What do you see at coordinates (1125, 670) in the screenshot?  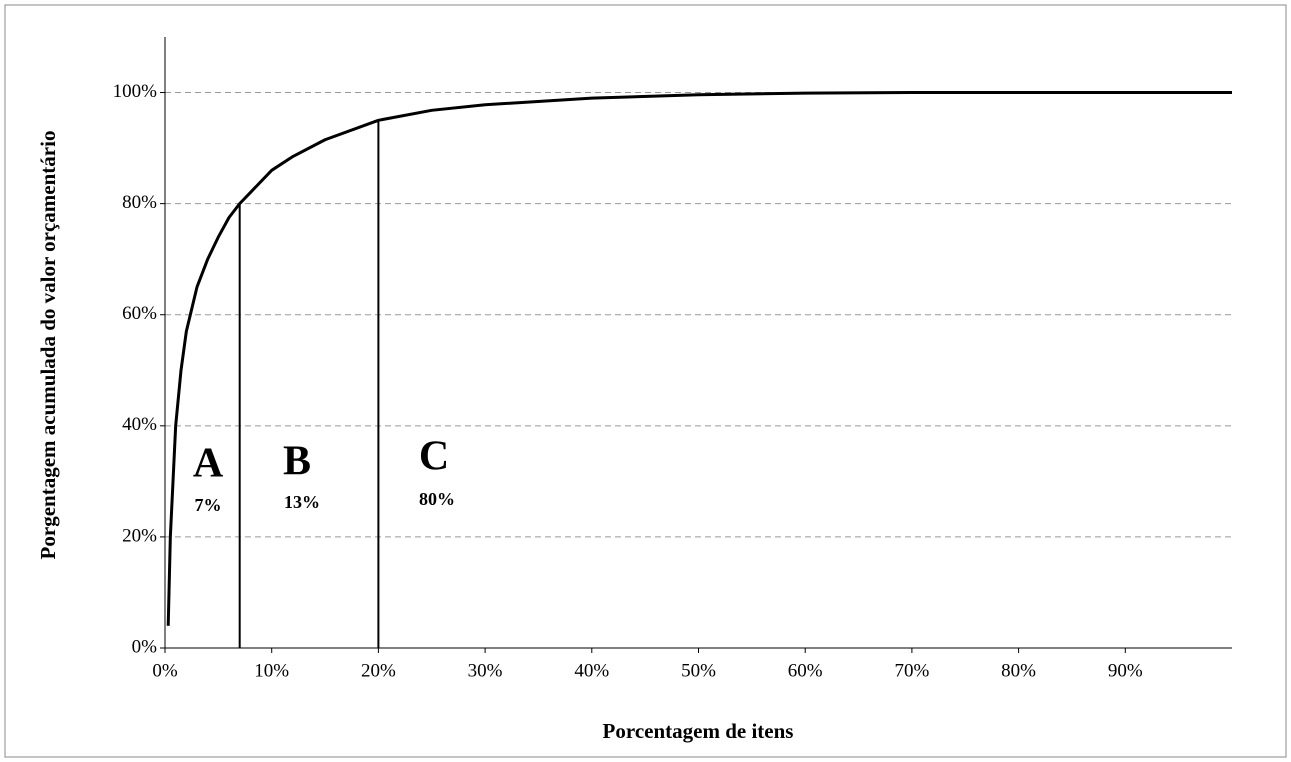 I see `x-tick-label: 90%` at bounding box center [1125, 670].